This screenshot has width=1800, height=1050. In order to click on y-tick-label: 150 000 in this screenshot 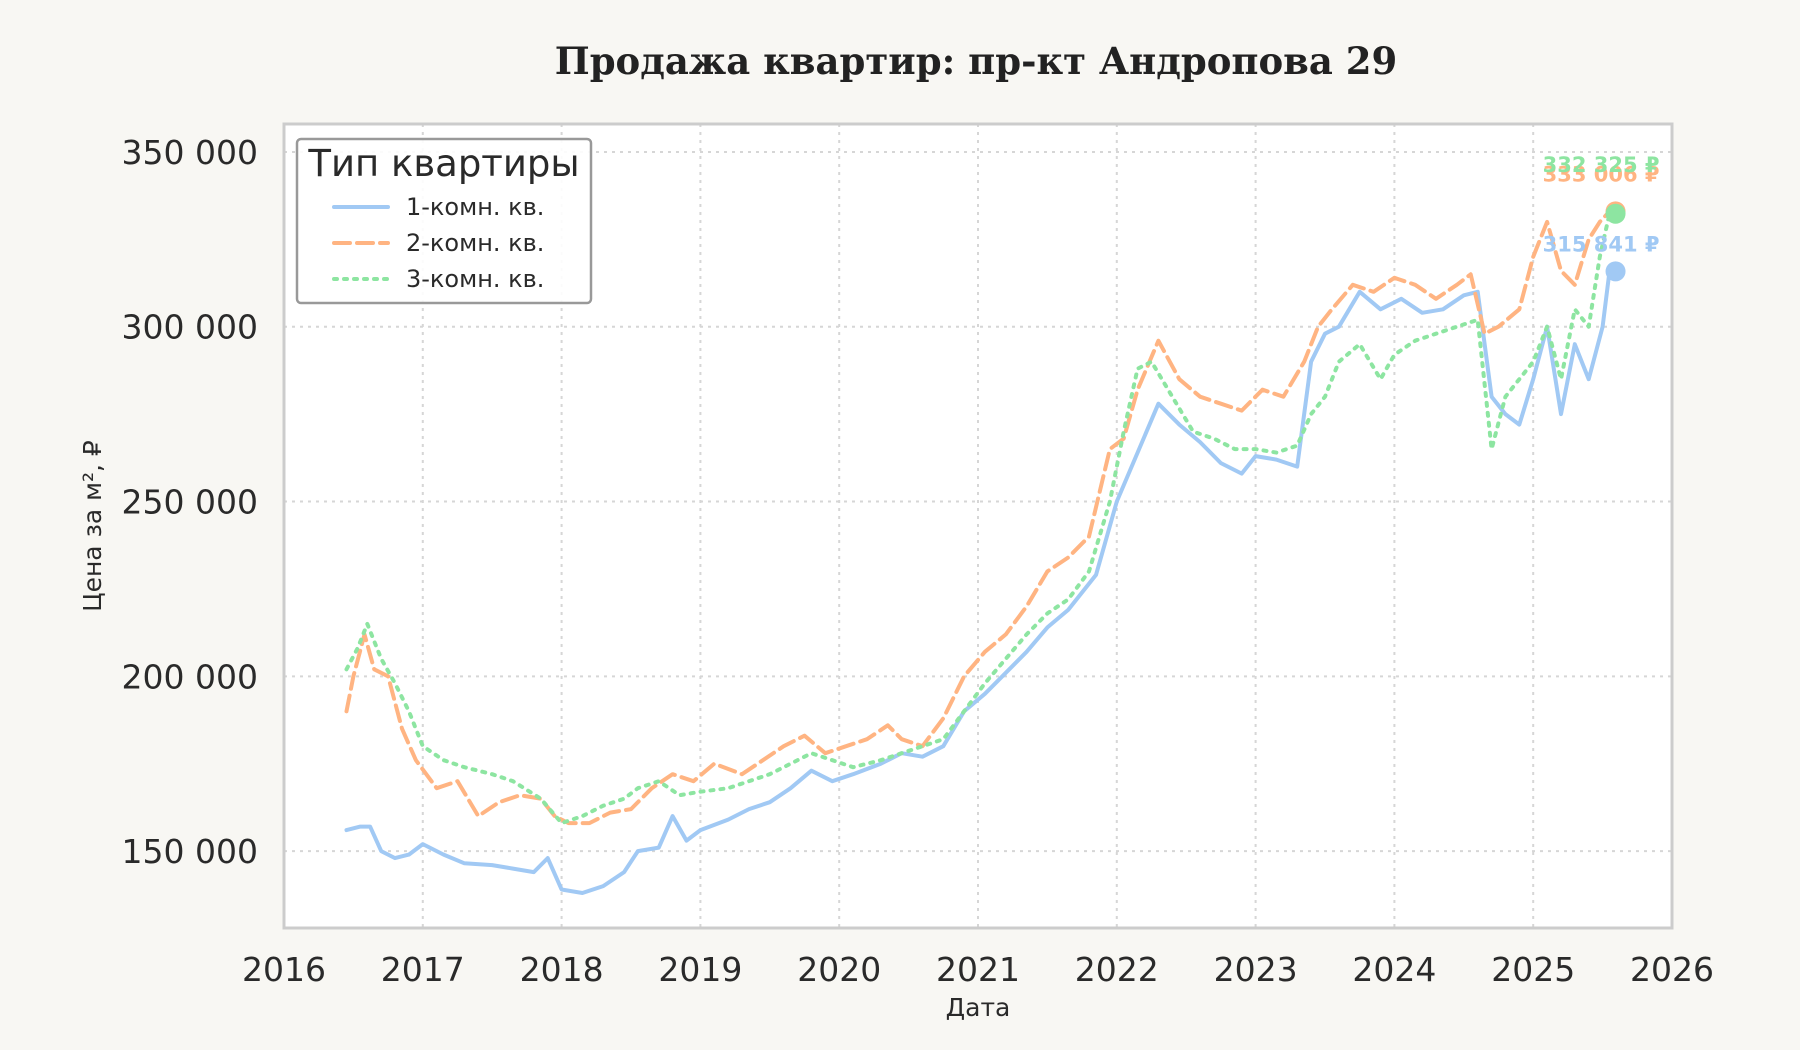, I will do `click(190, 851)`.